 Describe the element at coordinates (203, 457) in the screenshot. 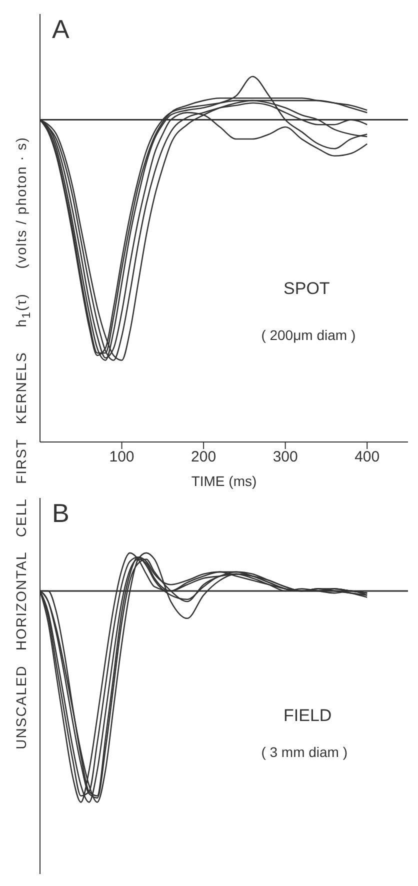

I see `x-tick-label: 200` at that location.